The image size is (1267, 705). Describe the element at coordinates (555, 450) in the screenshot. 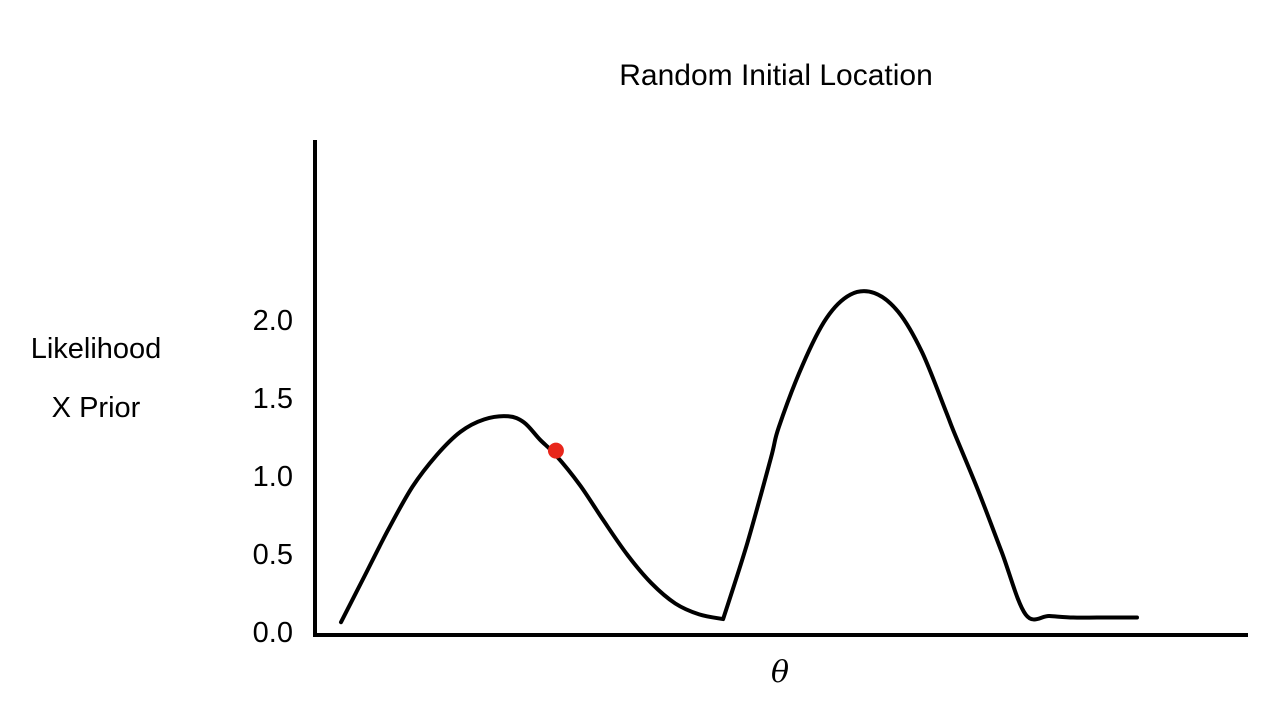

I see `highlight-point` at that location.